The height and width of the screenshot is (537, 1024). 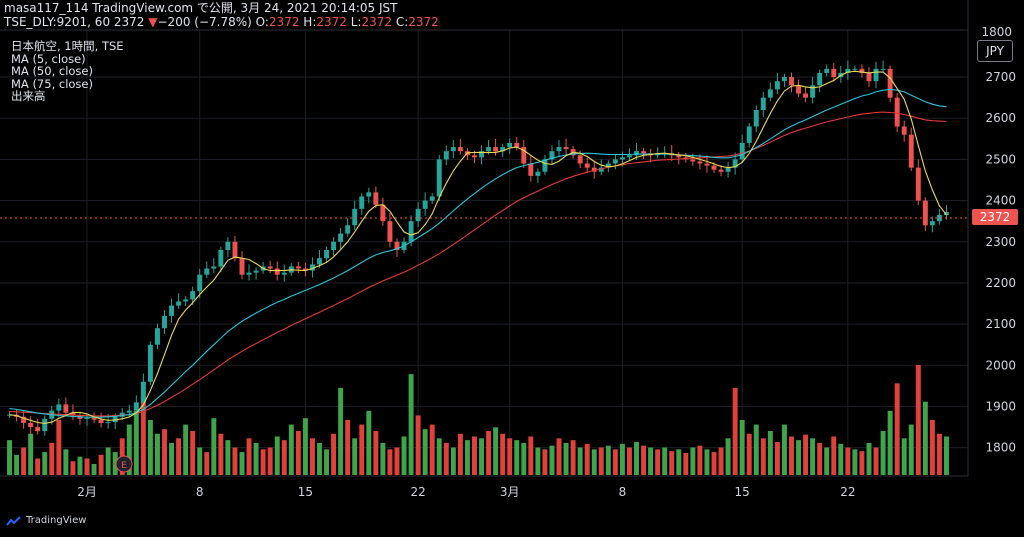 What do you see at coordinates (52, 71) in the screenshot?
I see `legend-ma50: MA (50, close)` at bounding box center [52, 71].